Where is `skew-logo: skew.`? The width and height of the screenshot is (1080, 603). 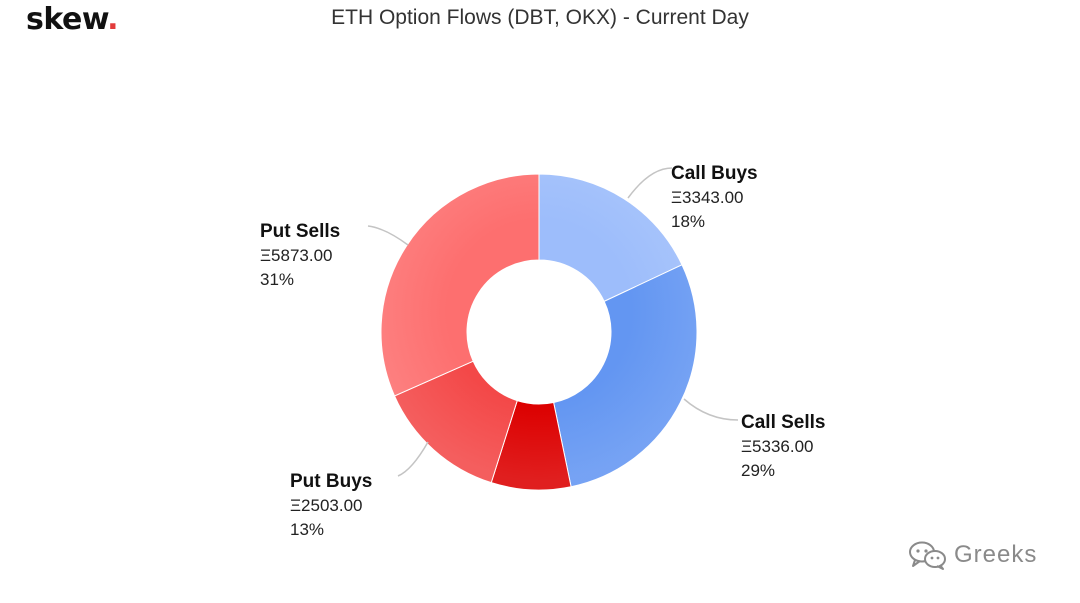 skew-logo: skew. is located at coordinates (72, 19).